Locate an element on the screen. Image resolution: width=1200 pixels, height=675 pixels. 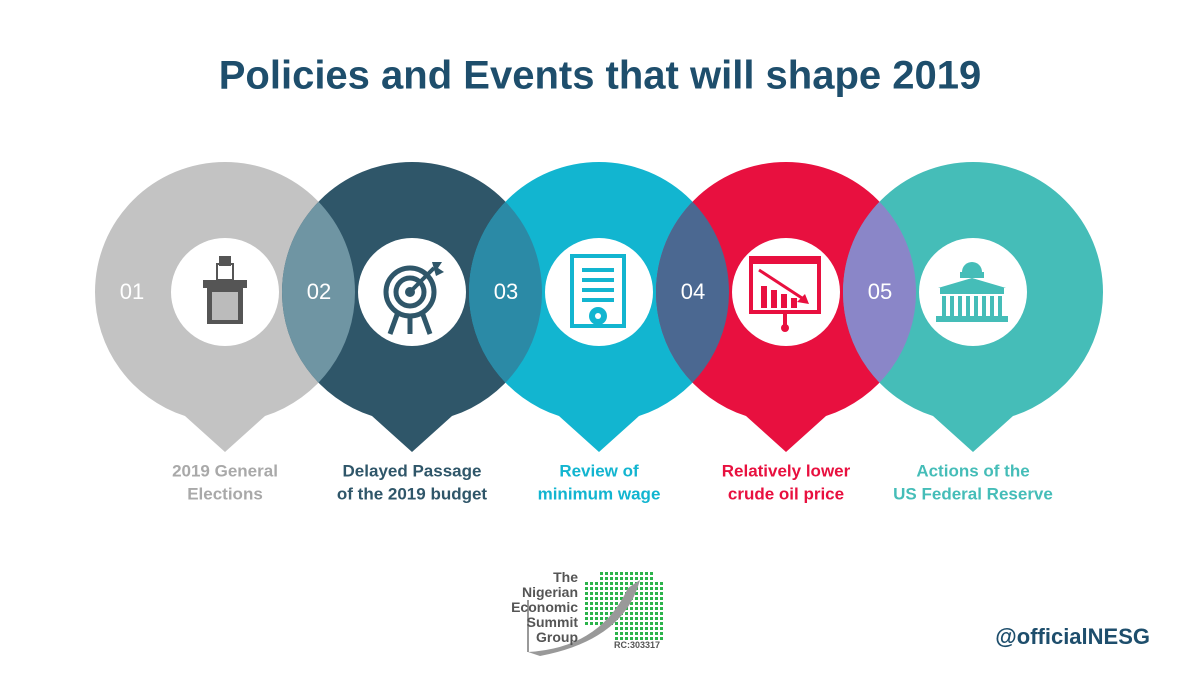
icon-circle is located at coordinates (786, 292).